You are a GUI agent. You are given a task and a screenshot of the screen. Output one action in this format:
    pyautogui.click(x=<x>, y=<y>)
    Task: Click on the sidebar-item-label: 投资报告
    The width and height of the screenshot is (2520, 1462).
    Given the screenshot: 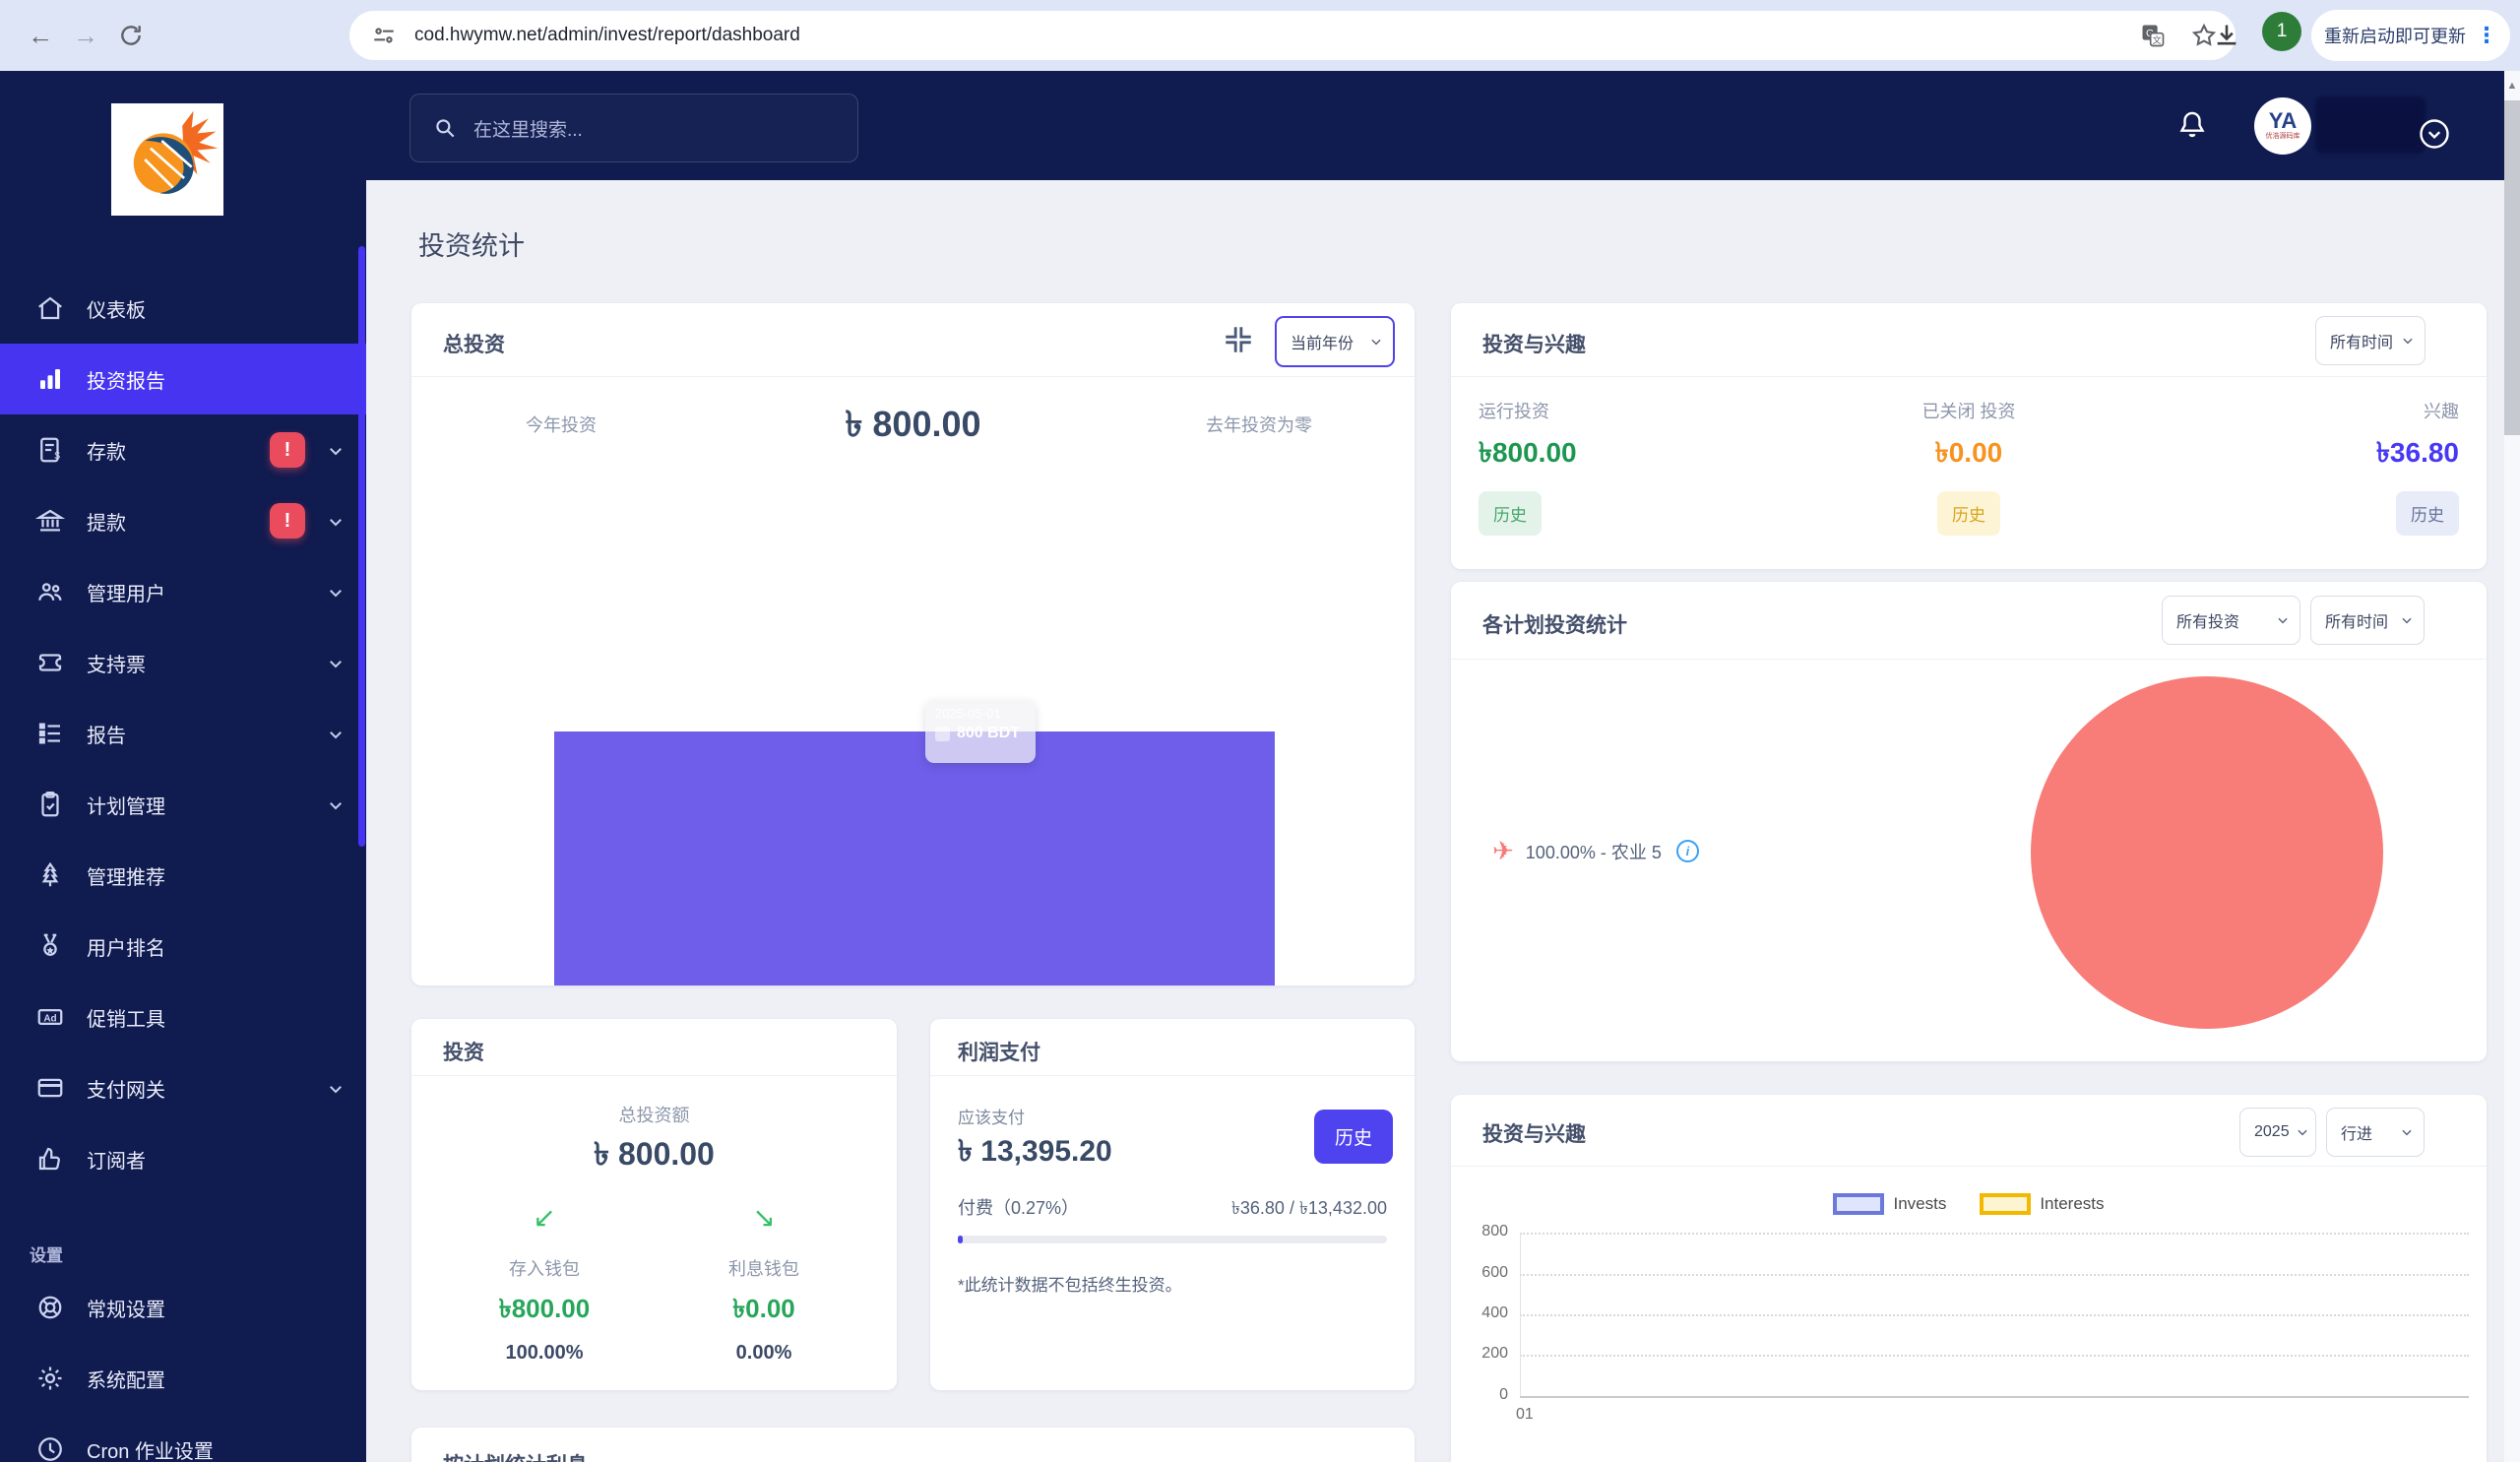 What is the action you would take?
    pyautogui.click(x=126, y=381)
    